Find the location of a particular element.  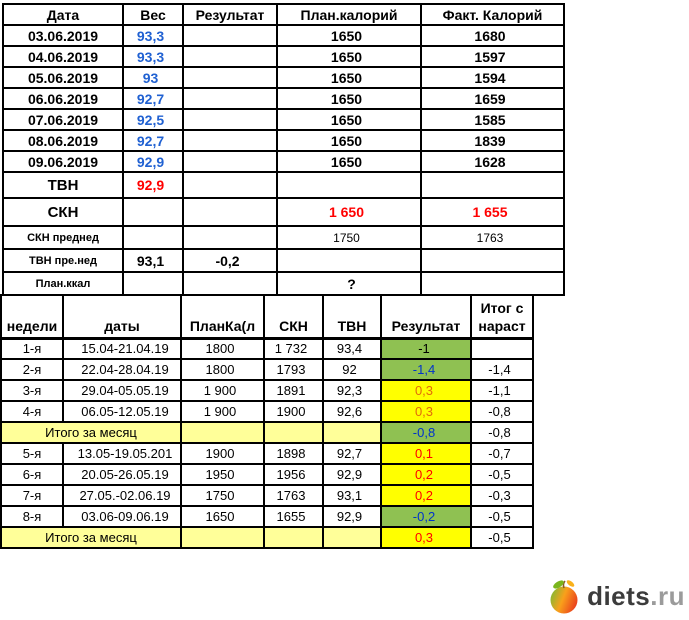

cell-weight: 93,1 is located at coordinates (153, 260).